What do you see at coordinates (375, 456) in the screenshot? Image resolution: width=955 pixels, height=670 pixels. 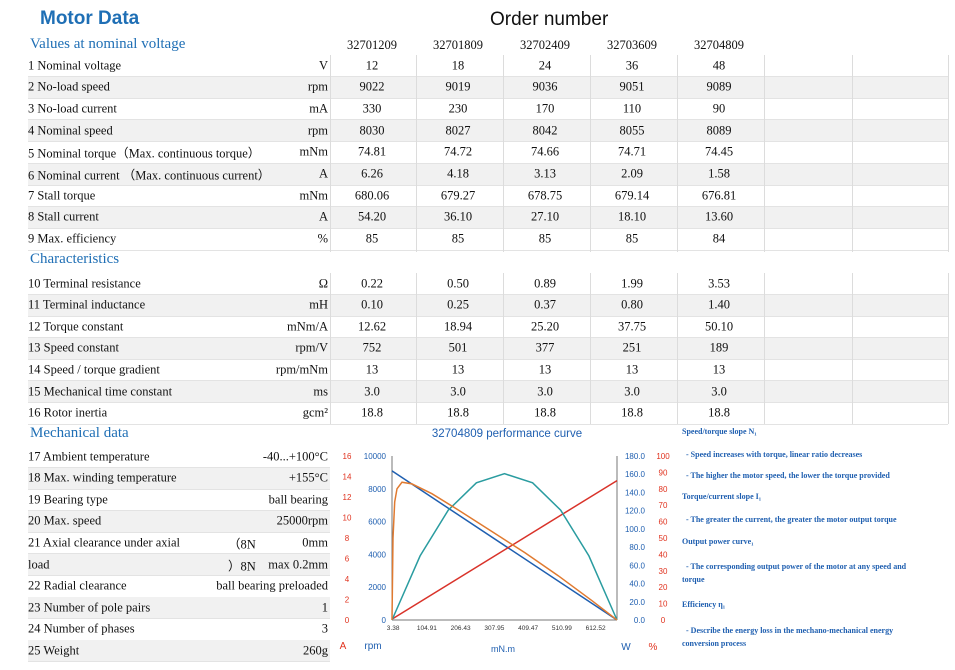 I see `speed-axis-tick: 10000` at bounding box center [375, 456].